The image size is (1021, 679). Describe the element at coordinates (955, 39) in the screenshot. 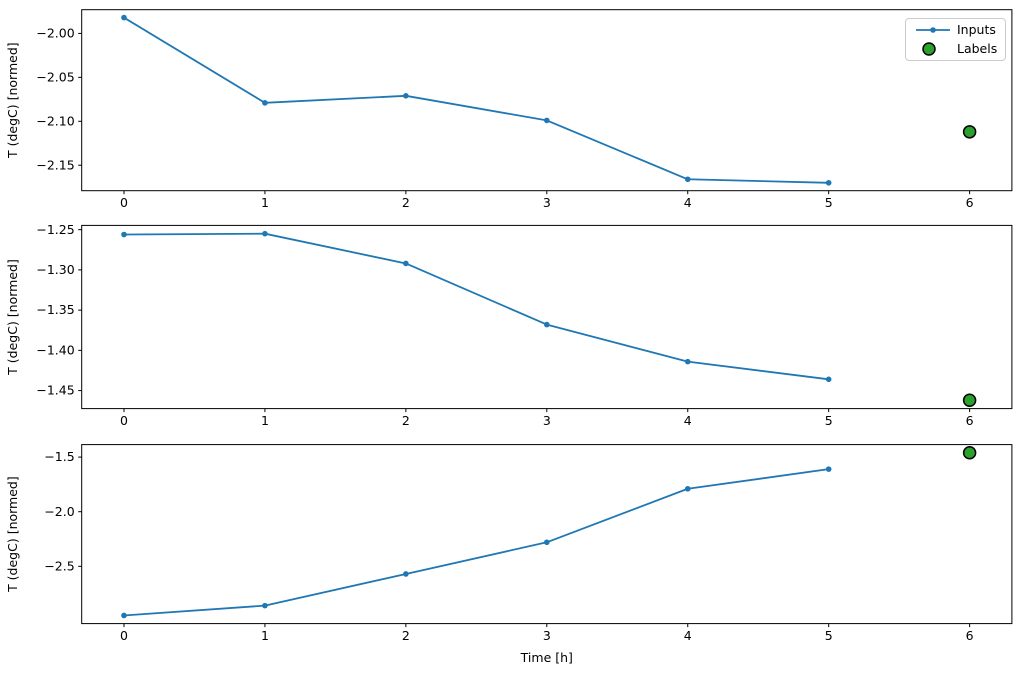

I see `legend: Inputs Labels` at that location.